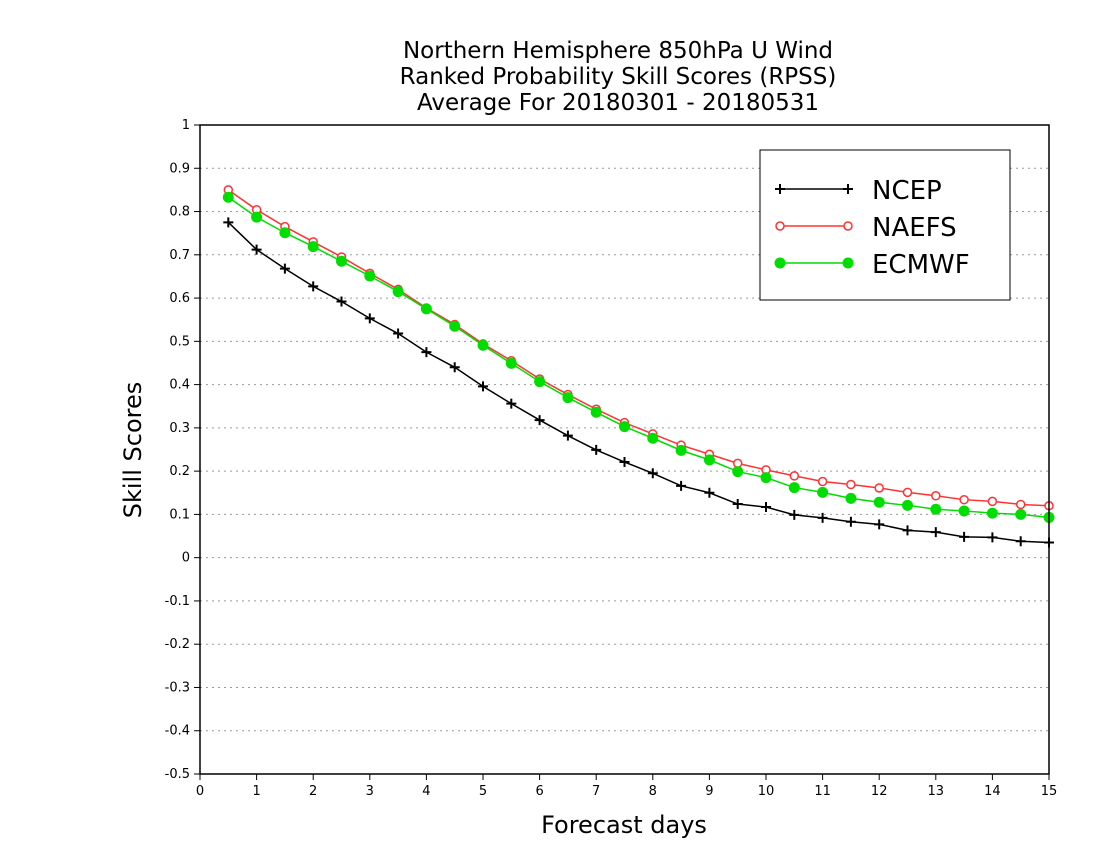  What do you see at coordinates (596, 791) in the screenshot?
I see `x-tick-label: 7` at bounding box center [596, 791].